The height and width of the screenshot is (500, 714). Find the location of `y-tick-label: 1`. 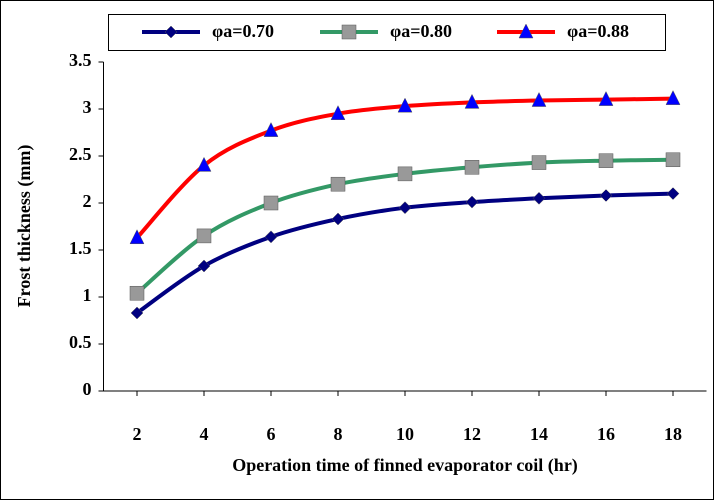

y-tick-label: 1 is located at coordinates (87, 295).